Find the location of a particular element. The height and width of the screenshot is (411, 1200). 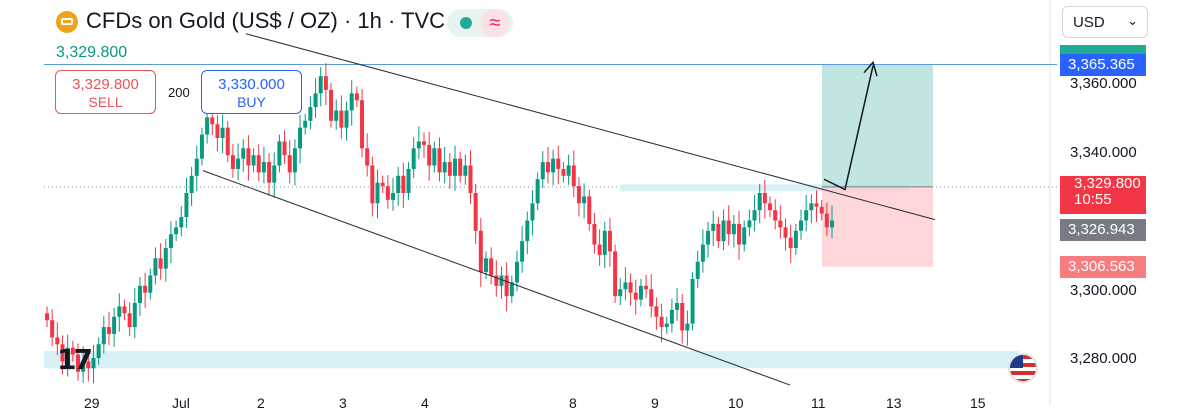

flag-canton is located at coordinates (1016, 361).